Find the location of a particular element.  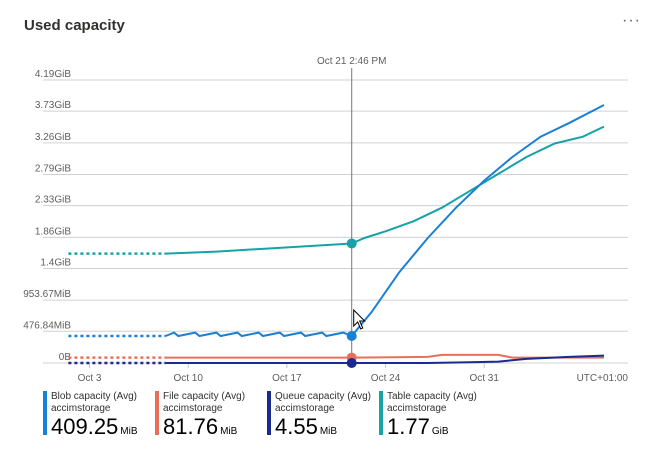

legend-series-name: File capacity (Avg) is located at coordinates (204, 396).